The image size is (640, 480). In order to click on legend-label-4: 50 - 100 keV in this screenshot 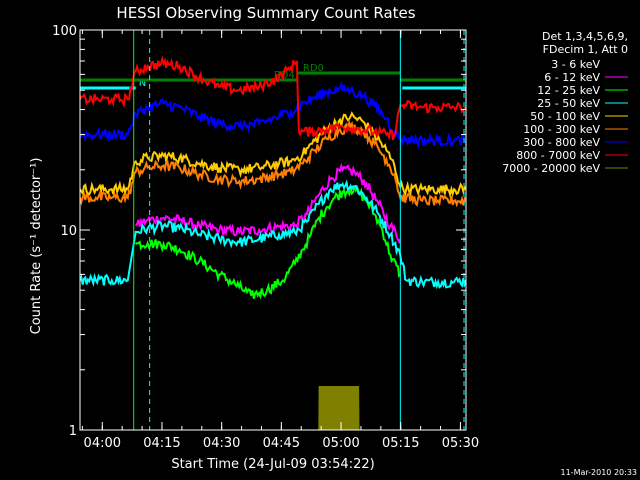, I will do `click(565, 116)`.